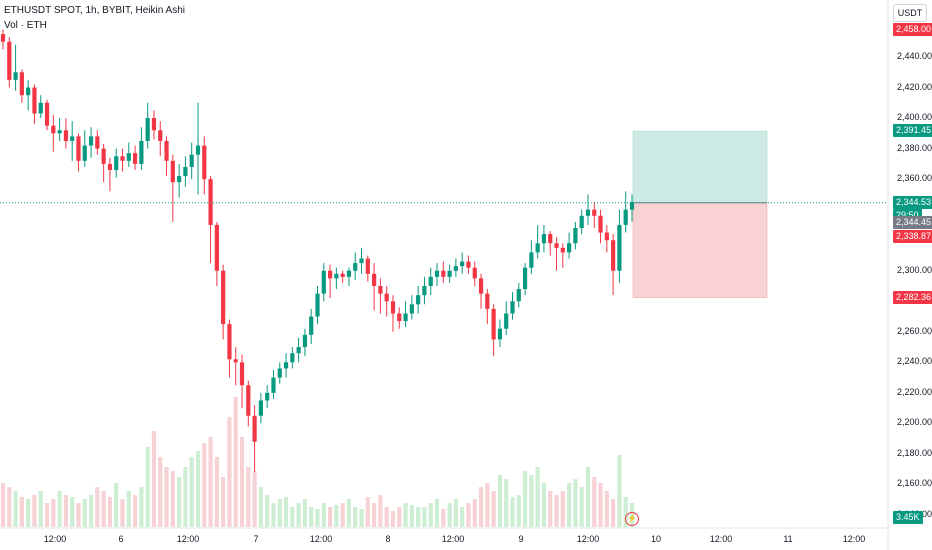  Describe the element at coordinates (908, 517) in the screenshot. I see `volume-tag: 3.45K` at that location.